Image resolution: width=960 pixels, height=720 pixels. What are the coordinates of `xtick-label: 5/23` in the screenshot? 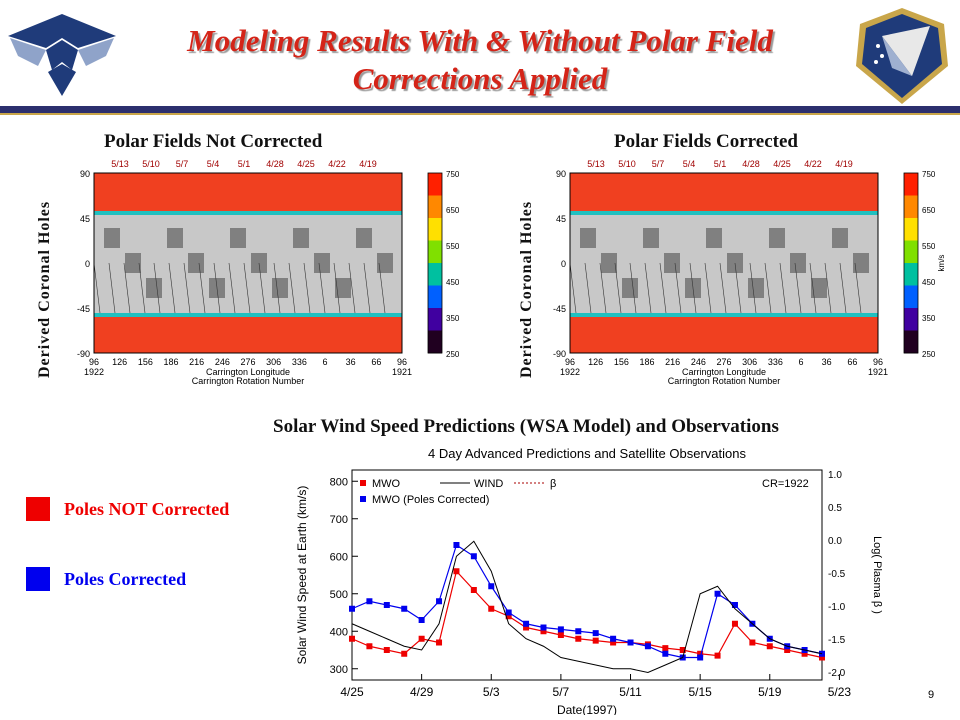 It's located at (840, 692).